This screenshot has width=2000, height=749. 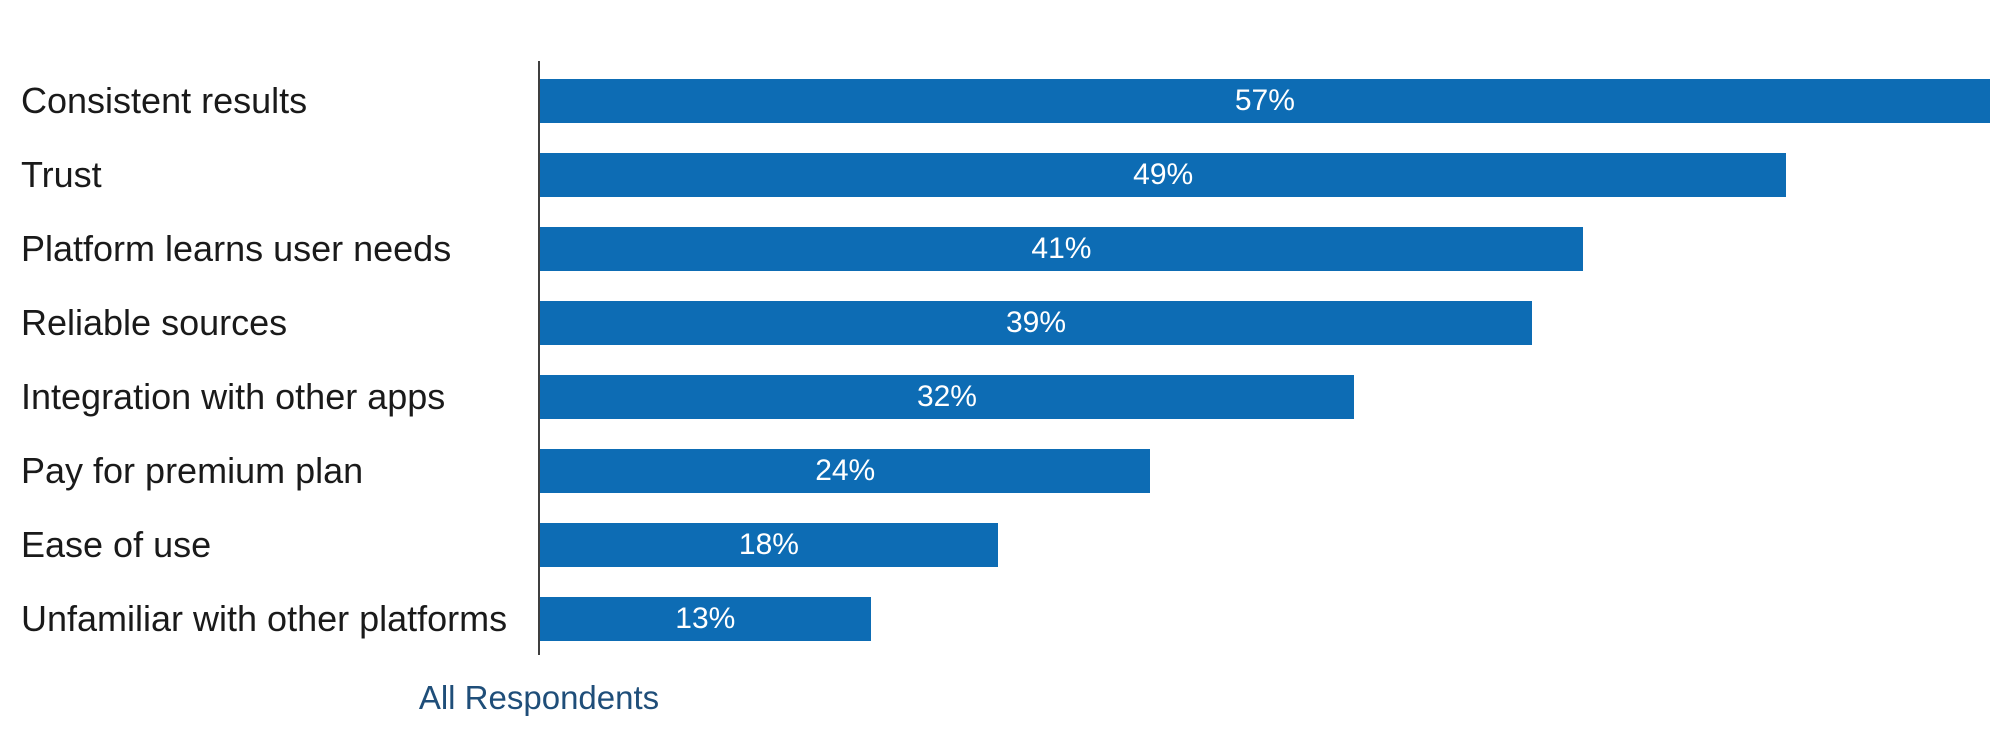 What do you see at coordinates (154, 322) in the screenshot?
I see `category-label: Reliable sources` at bounding box center [154, 322].